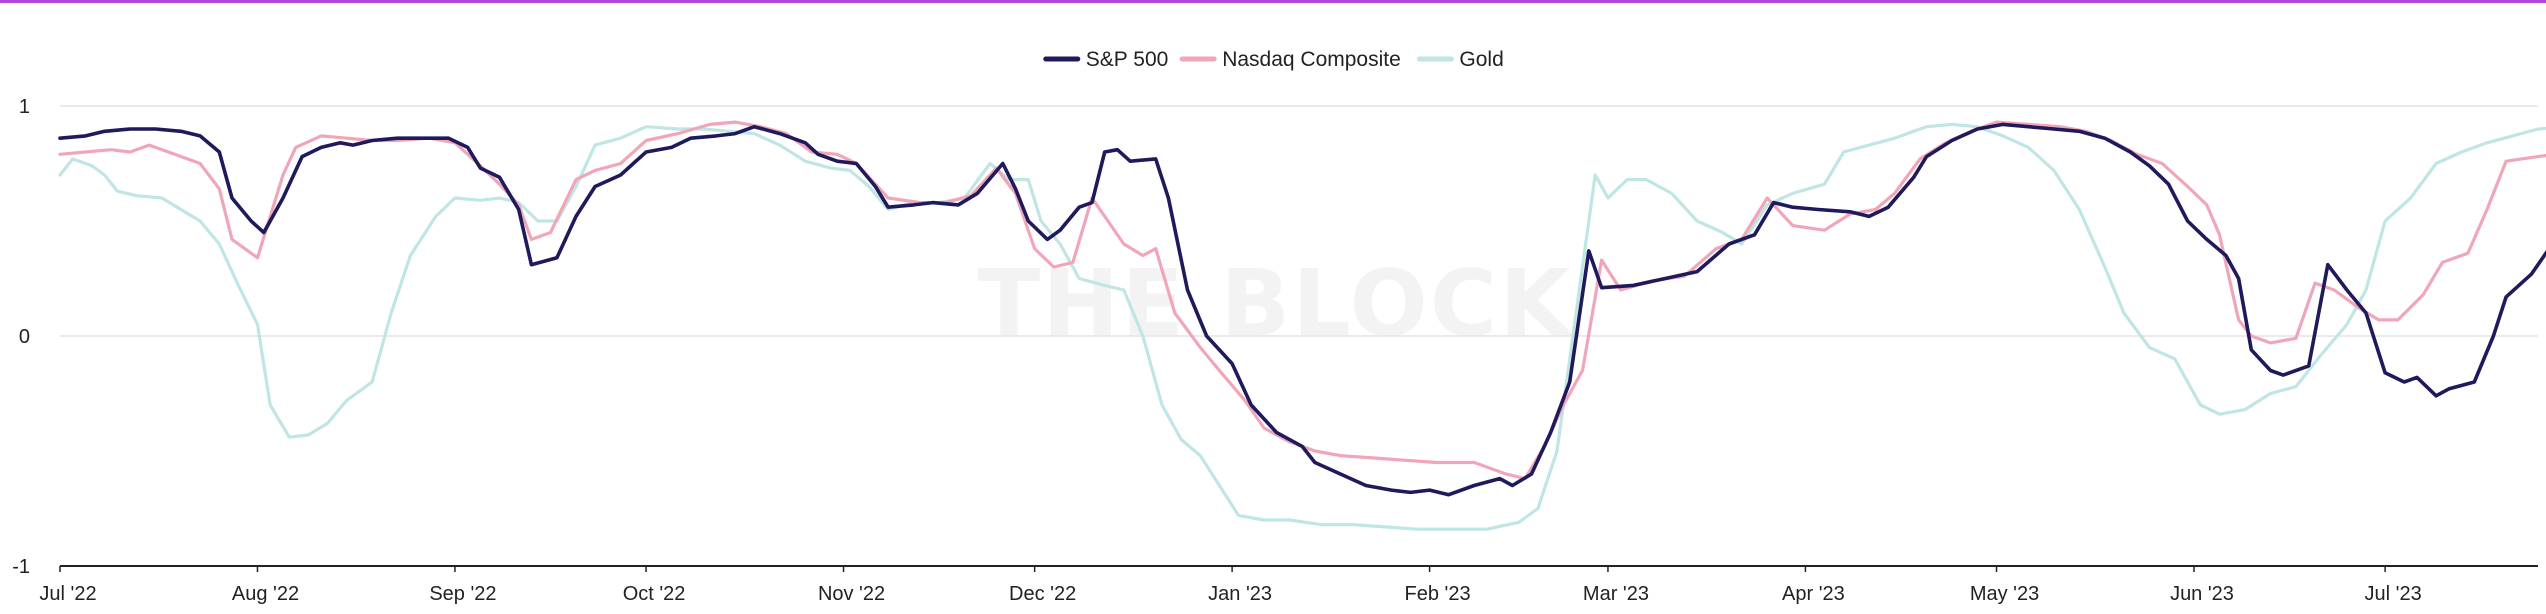 This screenshot has height=614, width=2546. What do you see at coordinates (21, 567) in the screenshot?
I see `y-tick-label: -1` at bounding box center [21, 567].